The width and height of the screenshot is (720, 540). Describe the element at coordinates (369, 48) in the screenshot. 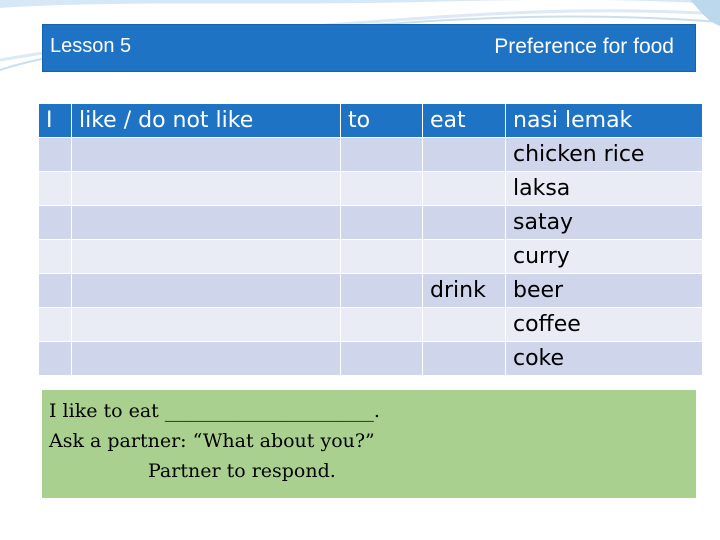

I see `title-banner: Lesson 5 Preference for food` at that location.